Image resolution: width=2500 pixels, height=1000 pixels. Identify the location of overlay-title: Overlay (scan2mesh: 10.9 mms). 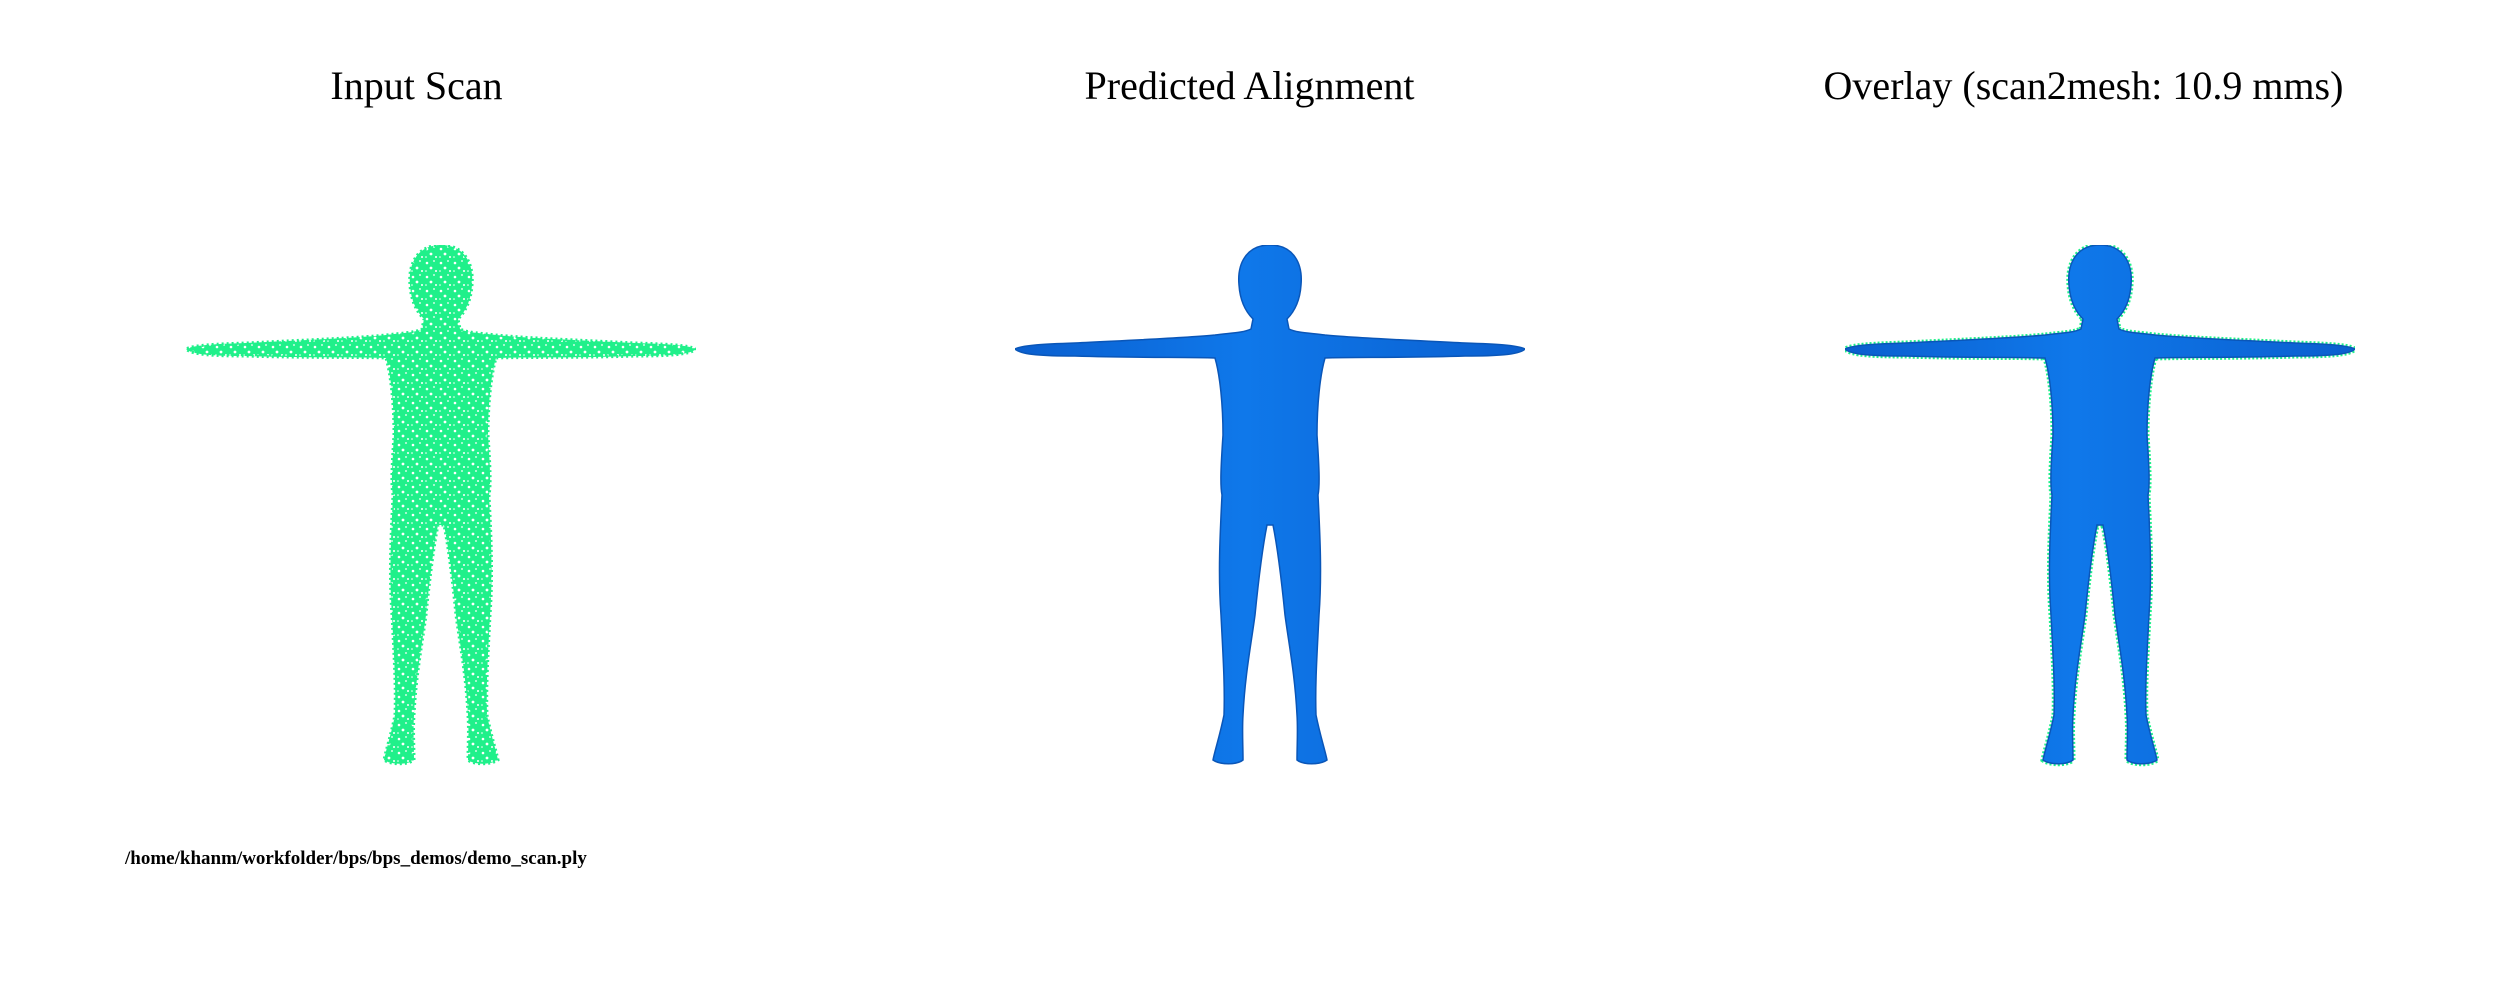
(2083, 85).